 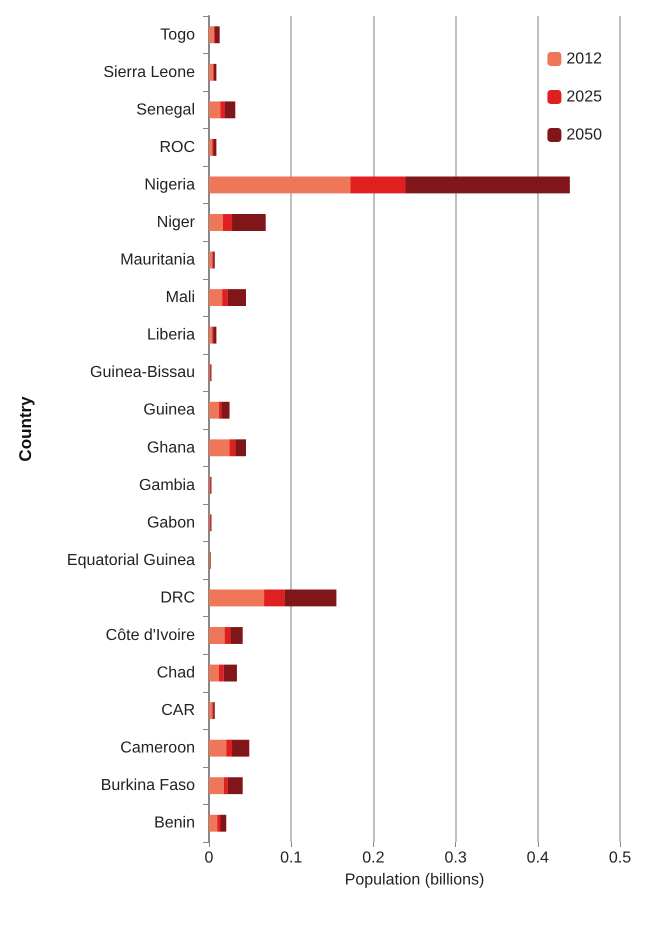 What do you see at coordinates (178, 35) in the screenshot?
I see `y-tick-label: Togo` at bounding box center [178, 35].